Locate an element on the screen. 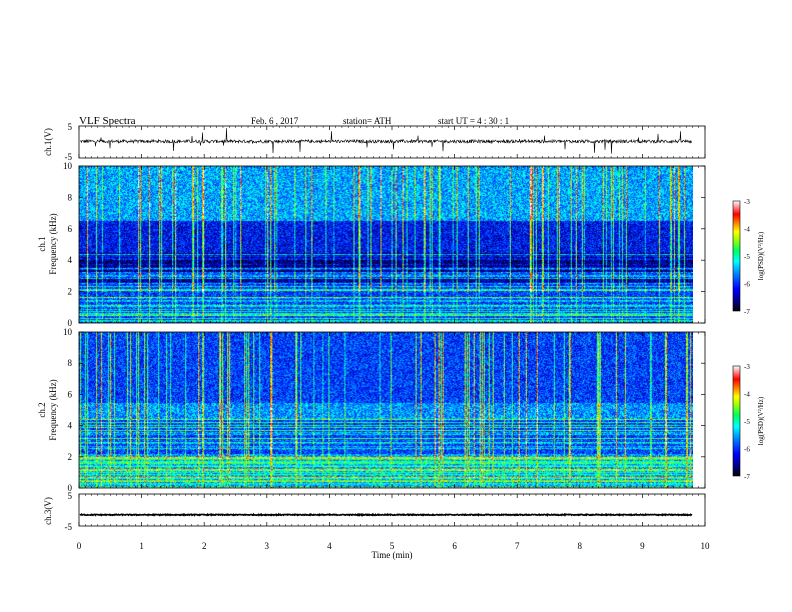 This screenshot has height=612, width=792. x-tick-label: 6 is located at coordinates (454, 546).